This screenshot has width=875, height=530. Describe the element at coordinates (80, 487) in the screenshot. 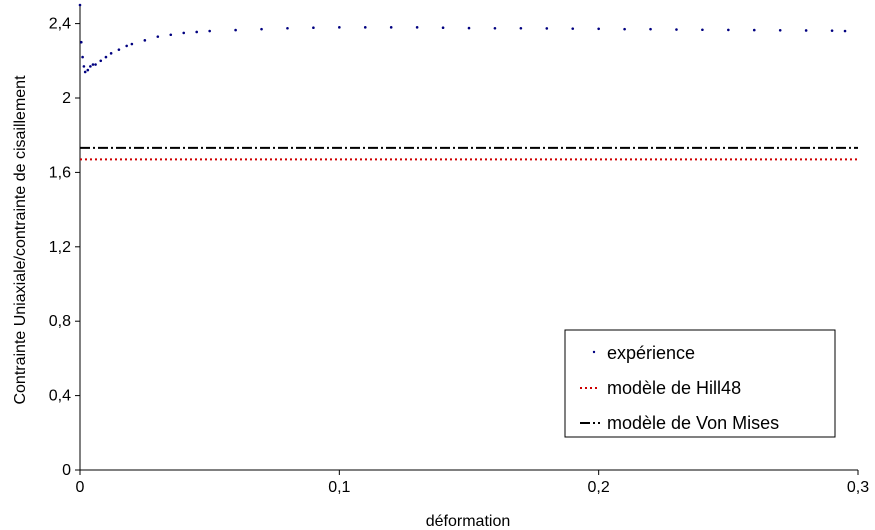

I see `x-tick-label: 0` at that location.